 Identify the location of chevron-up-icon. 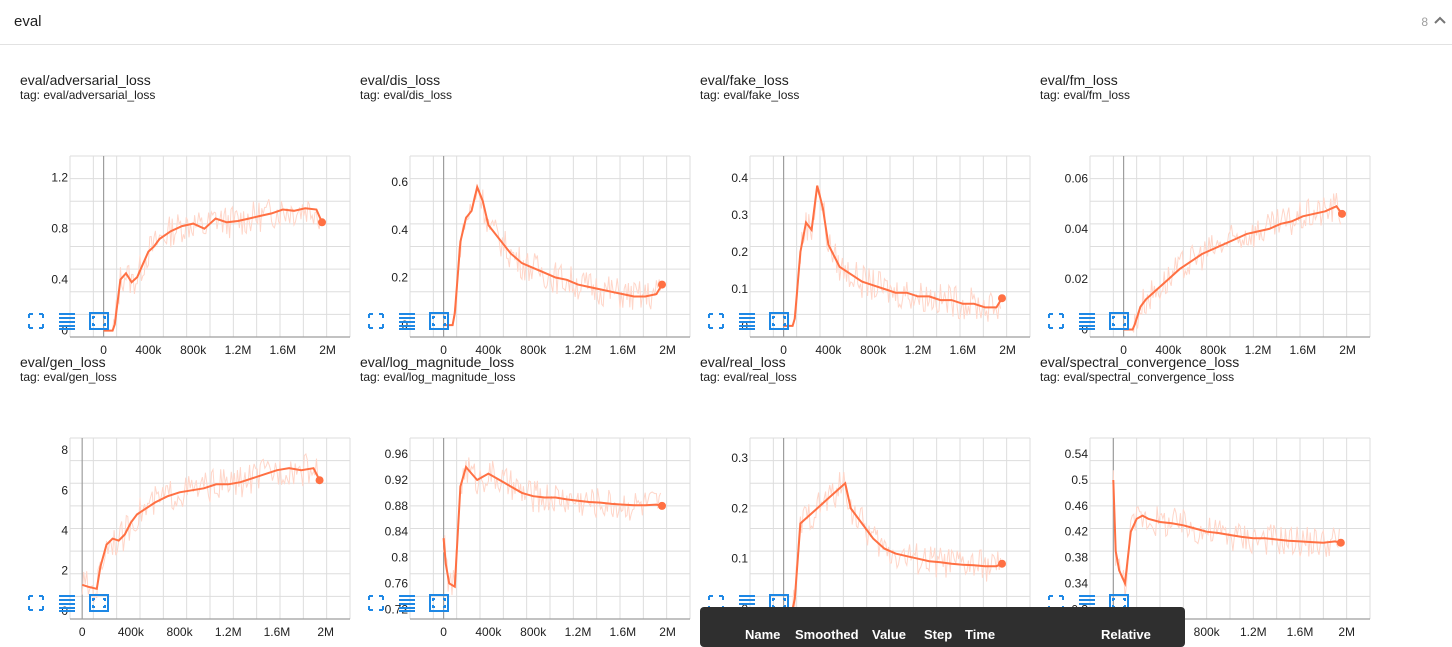
(1440, 20).